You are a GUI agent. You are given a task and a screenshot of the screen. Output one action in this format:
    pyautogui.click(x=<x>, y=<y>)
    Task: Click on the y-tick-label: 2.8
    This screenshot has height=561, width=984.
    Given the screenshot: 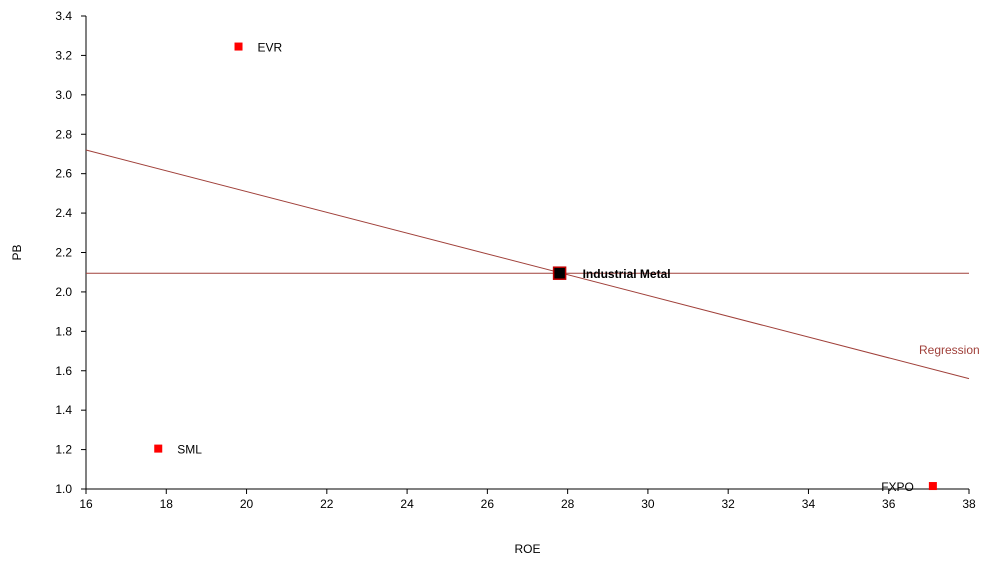 What is the action you would take?
    pyautogui.click(x=63, y=134)
    